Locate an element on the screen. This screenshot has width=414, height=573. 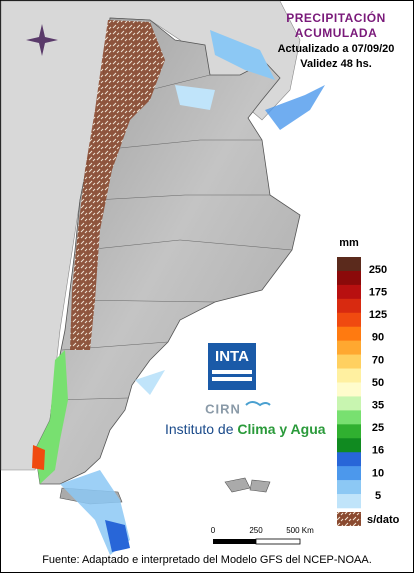
scale-label: 500 Km is located at coordinates (300, 530).